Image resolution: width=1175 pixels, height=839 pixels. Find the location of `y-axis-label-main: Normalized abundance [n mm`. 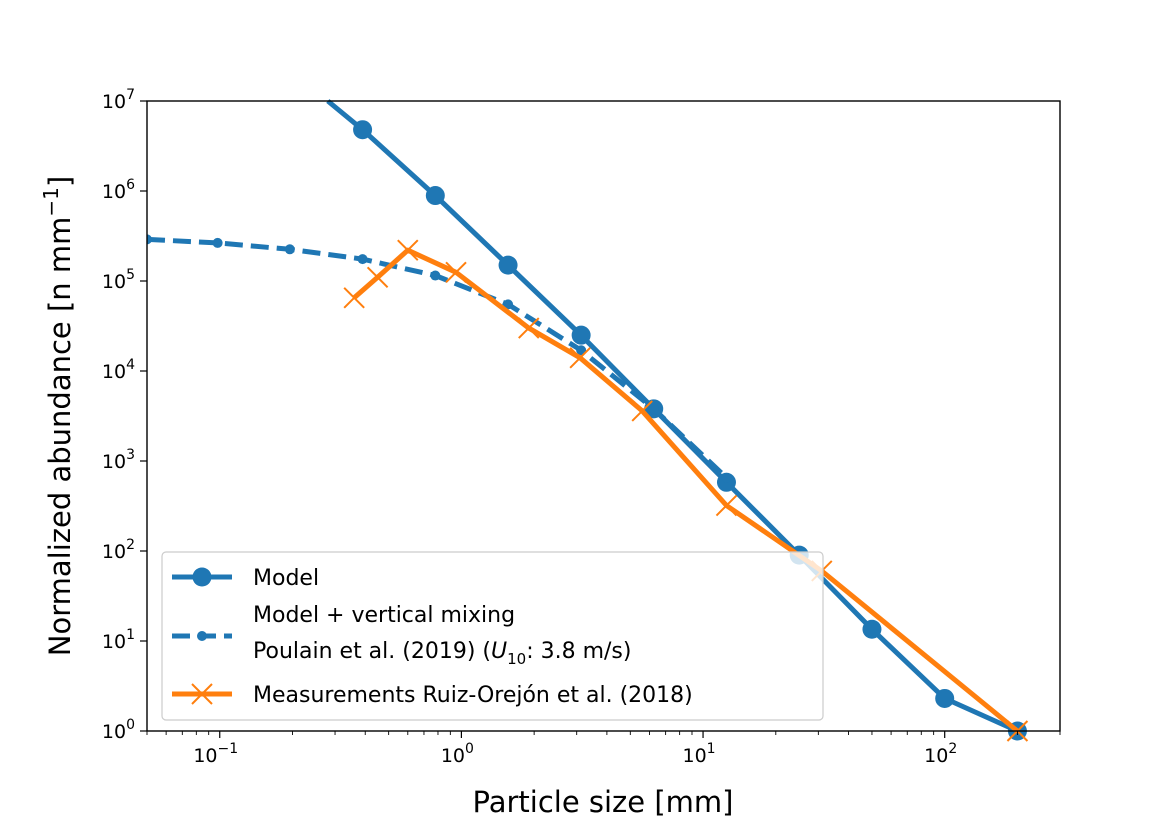

y-axis-label-main: Normalized abundance [n mm is located at coordinates (60, 437).